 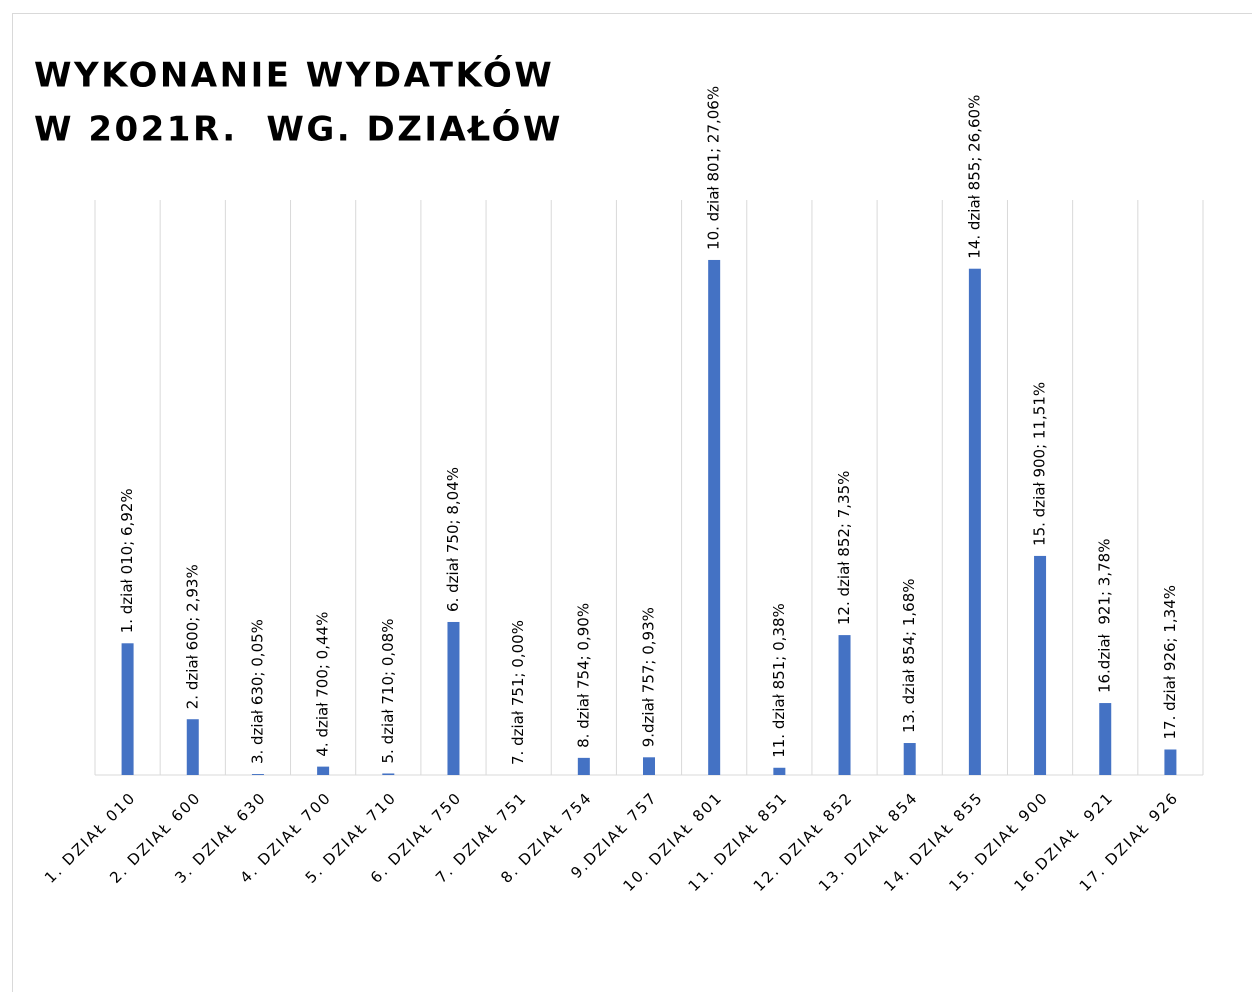 What do you see at coordinates (257, 691) in the screenshot?
I see `data-label: 3. dział 630; 0,05%` at bounding box center [257, 691].